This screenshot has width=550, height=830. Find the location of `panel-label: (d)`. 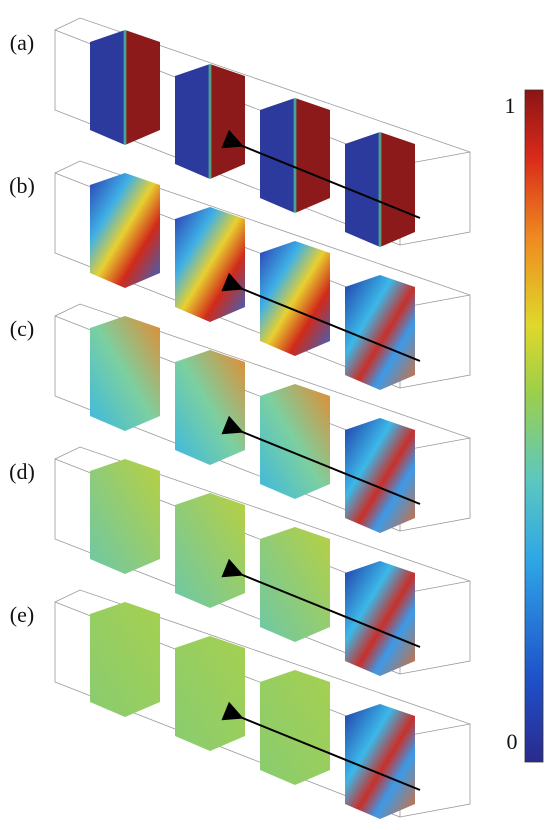

panel-label: (d) is located at coordinates (22, 471).